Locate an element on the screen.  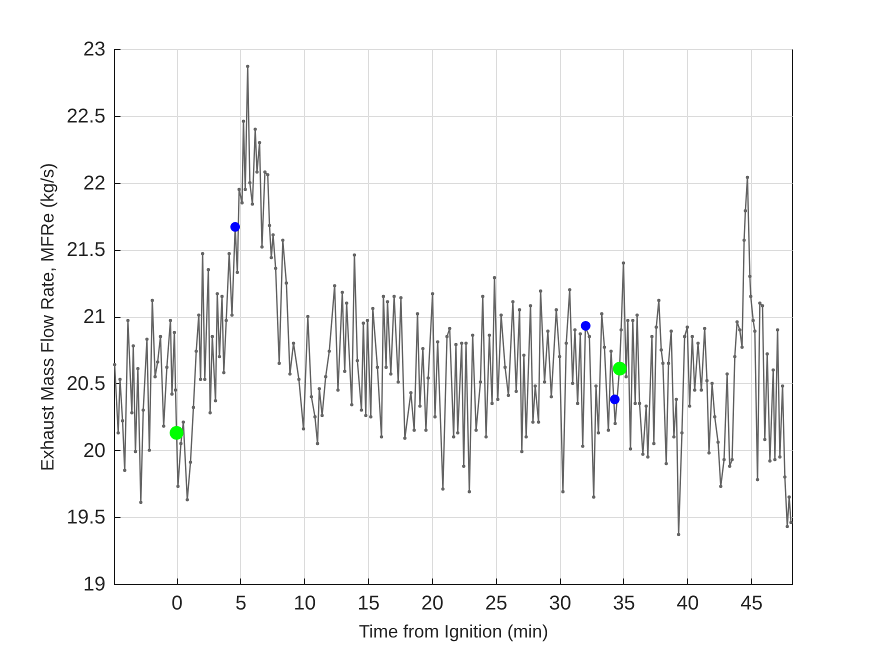
x-tick-label: 10 is located at coordinates (305, 603).